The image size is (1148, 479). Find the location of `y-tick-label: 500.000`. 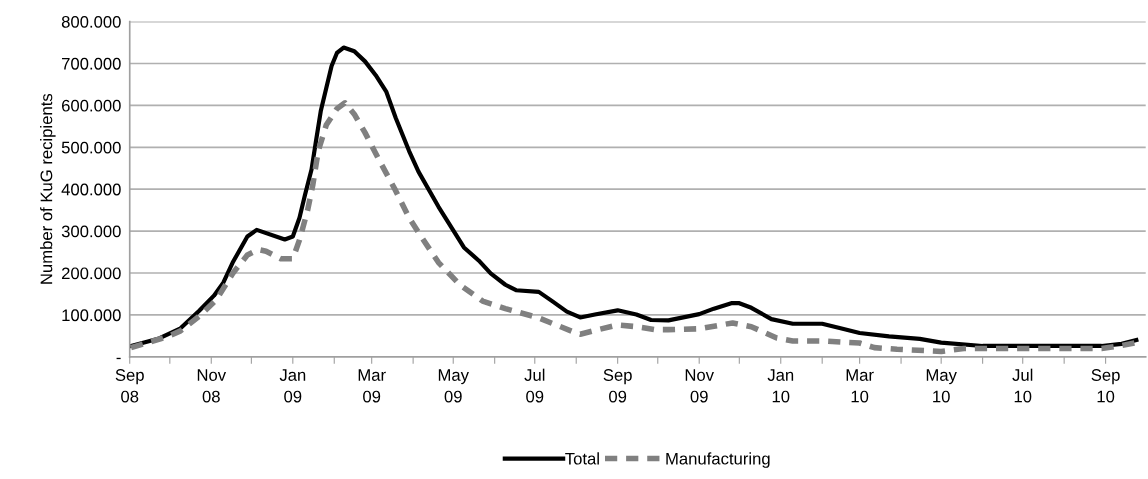

y-tick-label: 500.000 is located at coordinates (91, 147).